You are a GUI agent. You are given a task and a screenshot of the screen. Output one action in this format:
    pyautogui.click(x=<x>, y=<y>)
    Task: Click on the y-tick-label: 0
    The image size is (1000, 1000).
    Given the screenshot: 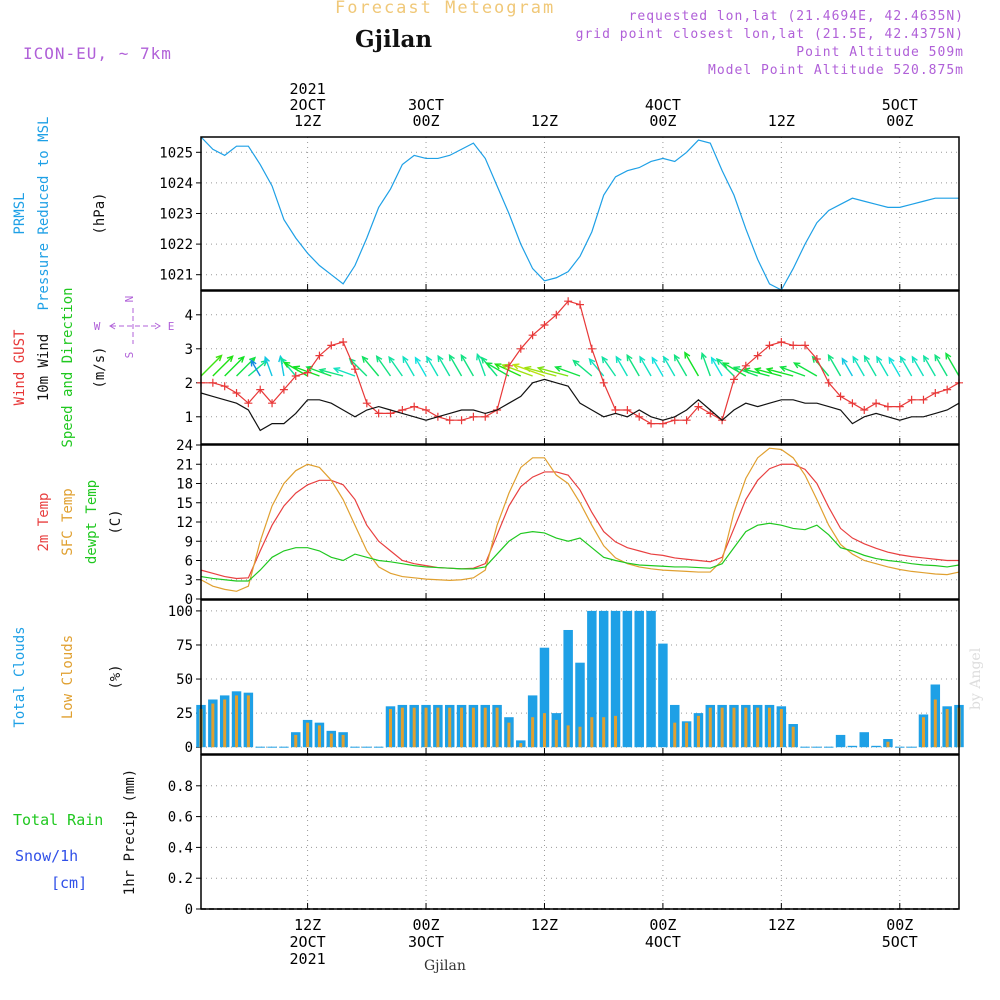 What is the action you would take?
    pyautogui.click(x=189, y=600)
    